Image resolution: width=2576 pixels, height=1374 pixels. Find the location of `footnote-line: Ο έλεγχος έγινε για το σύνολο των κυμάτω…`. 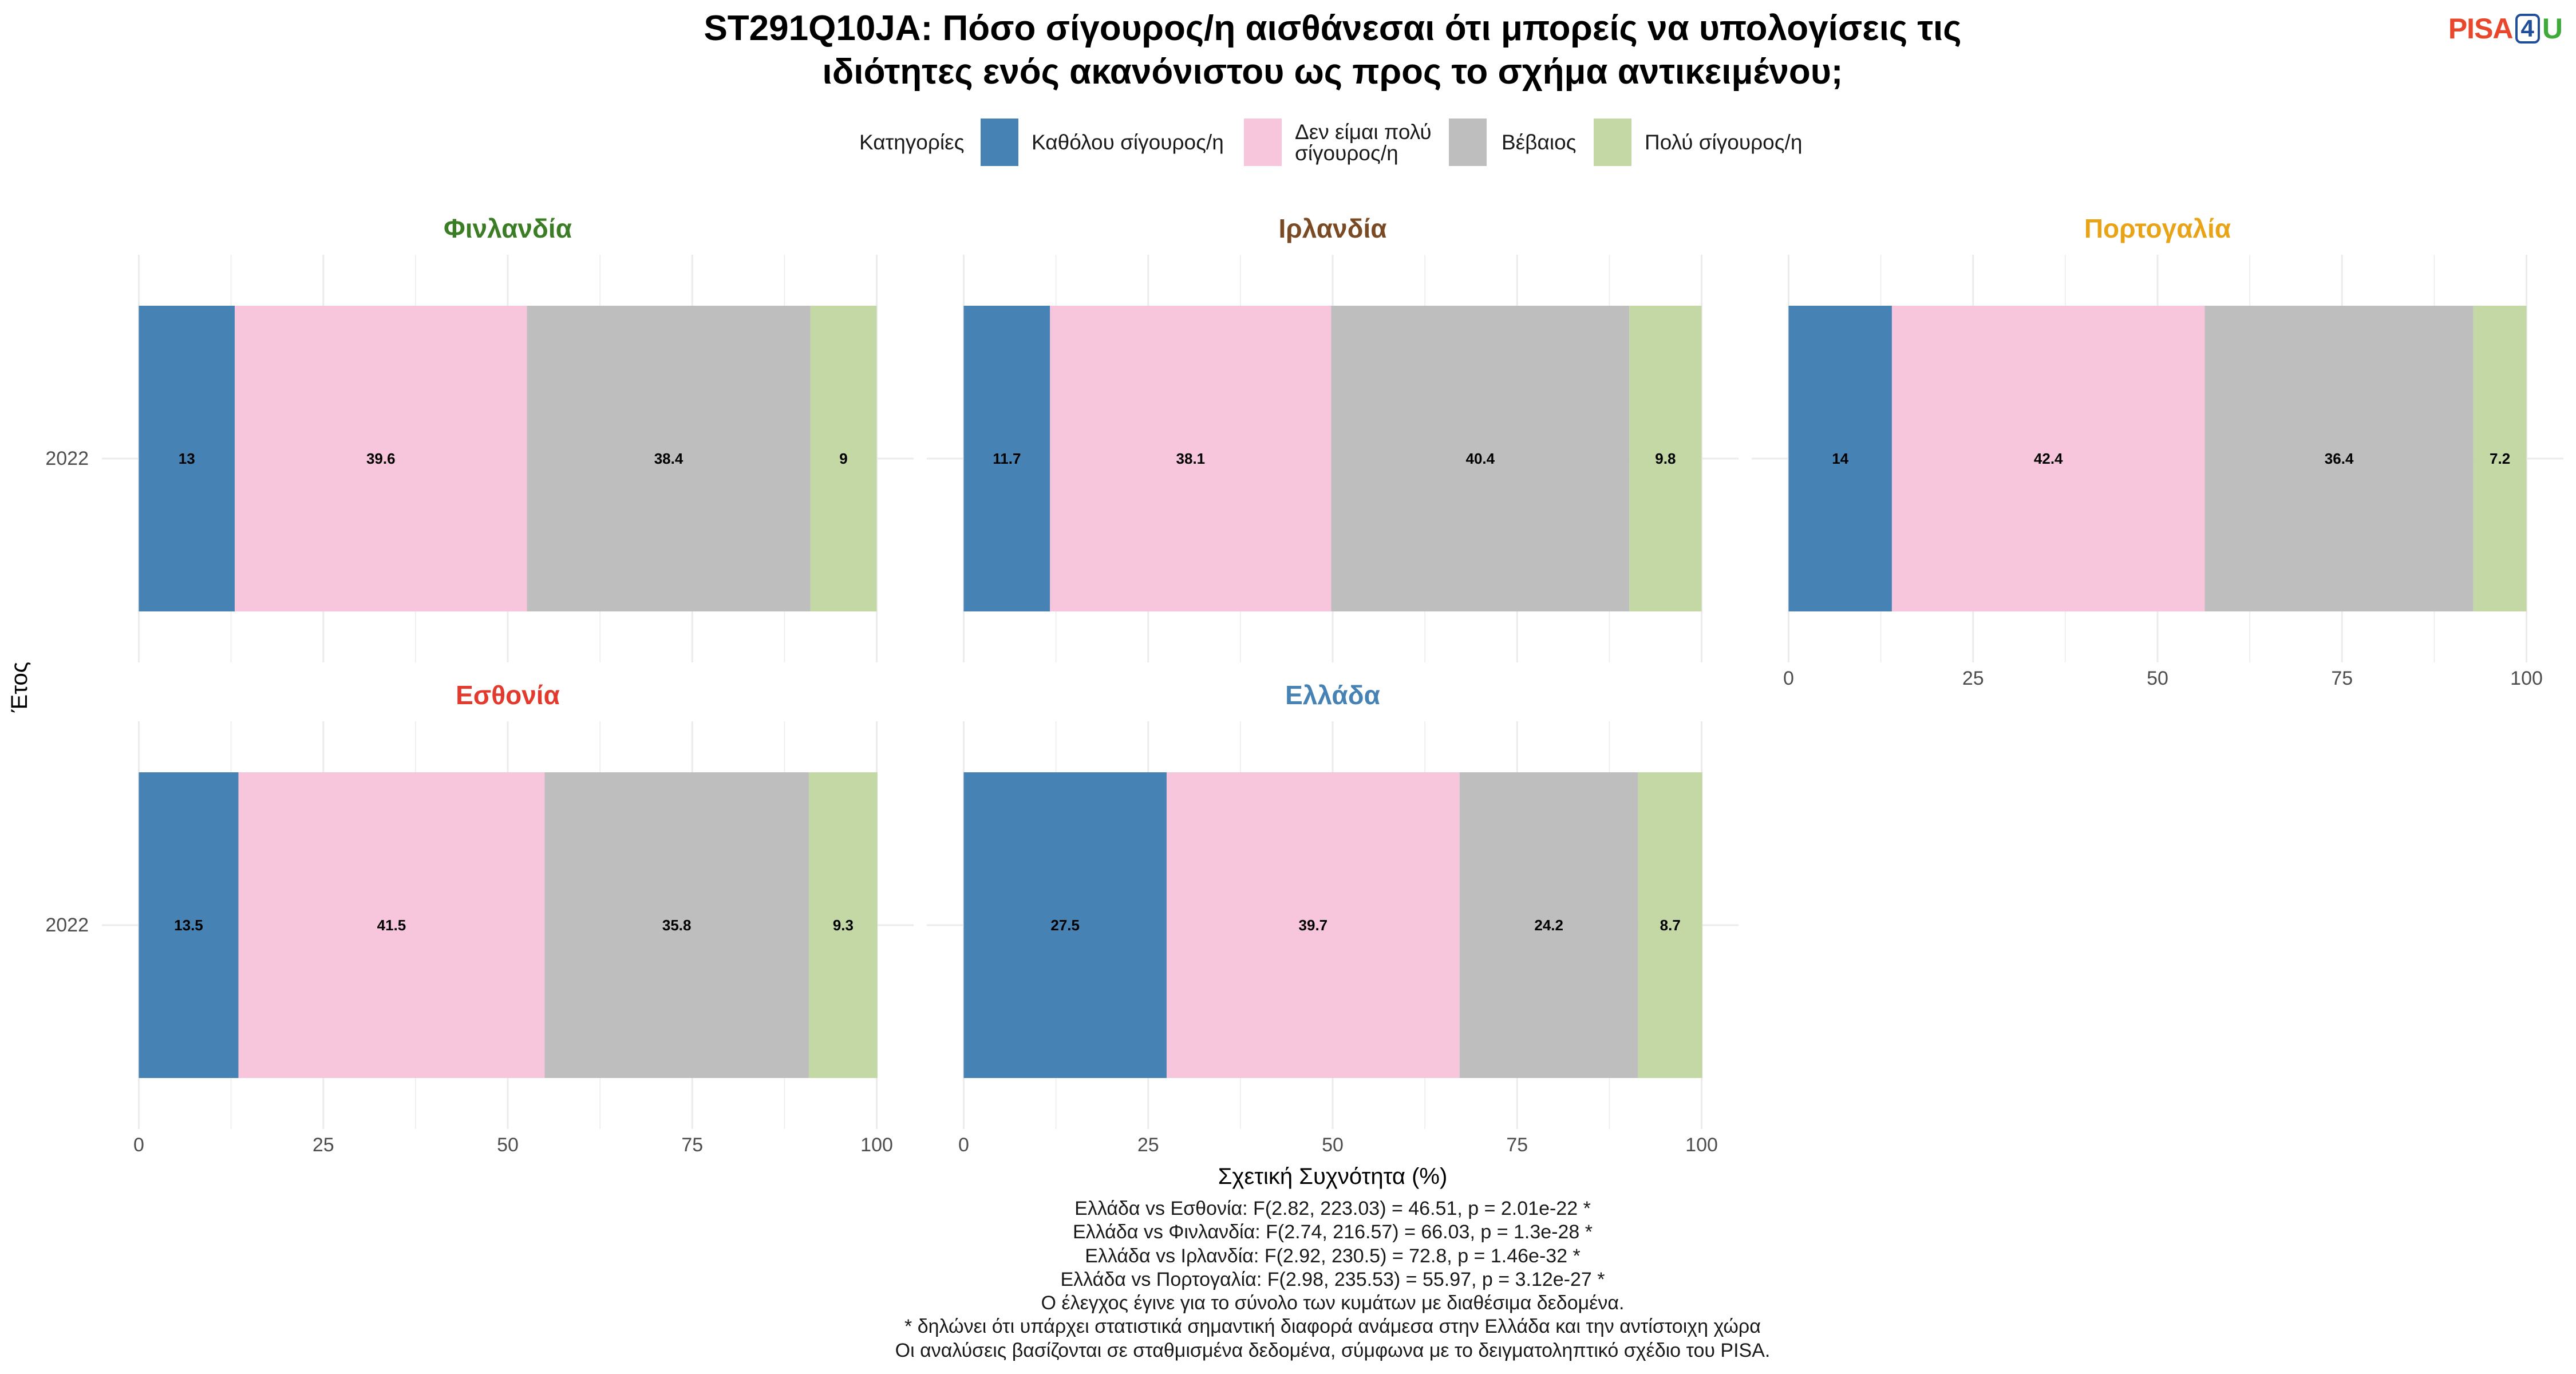

footnote-line: Ο έλεγχος έγινε για το σύνολο των κυμάτω… is located at coordinates (1333, 1303).